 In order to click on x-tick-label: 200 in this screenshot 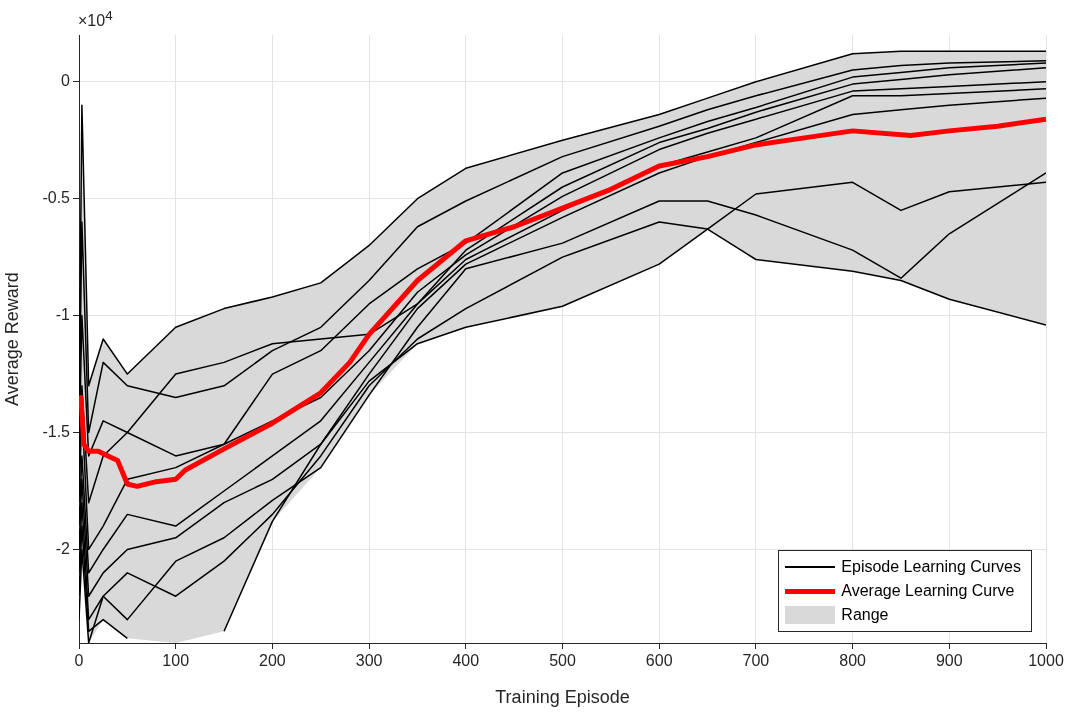, I will do `click(272, 661)`.